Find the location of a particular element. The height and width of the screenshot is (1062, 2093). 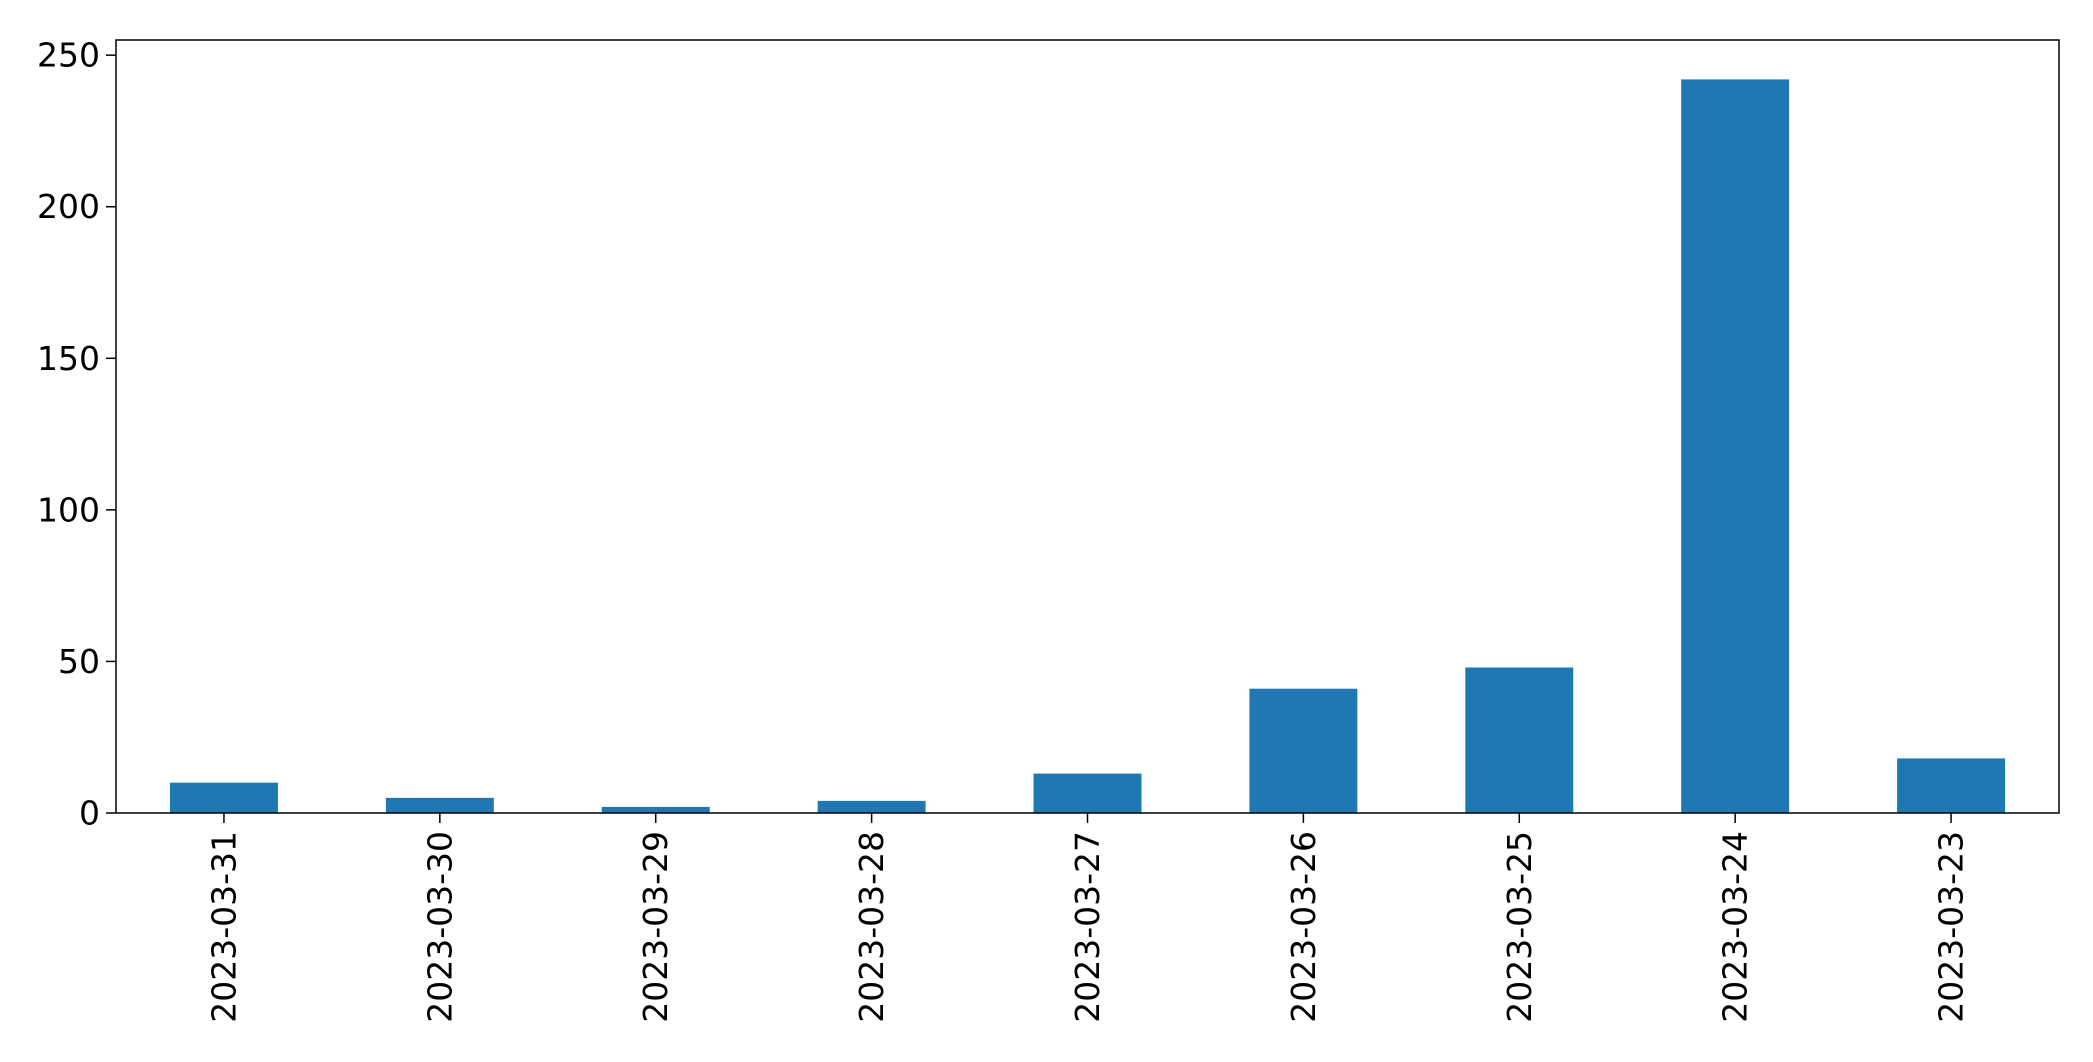

x-tick-label: 2023-03-29 is located at coordinates (655, 927).